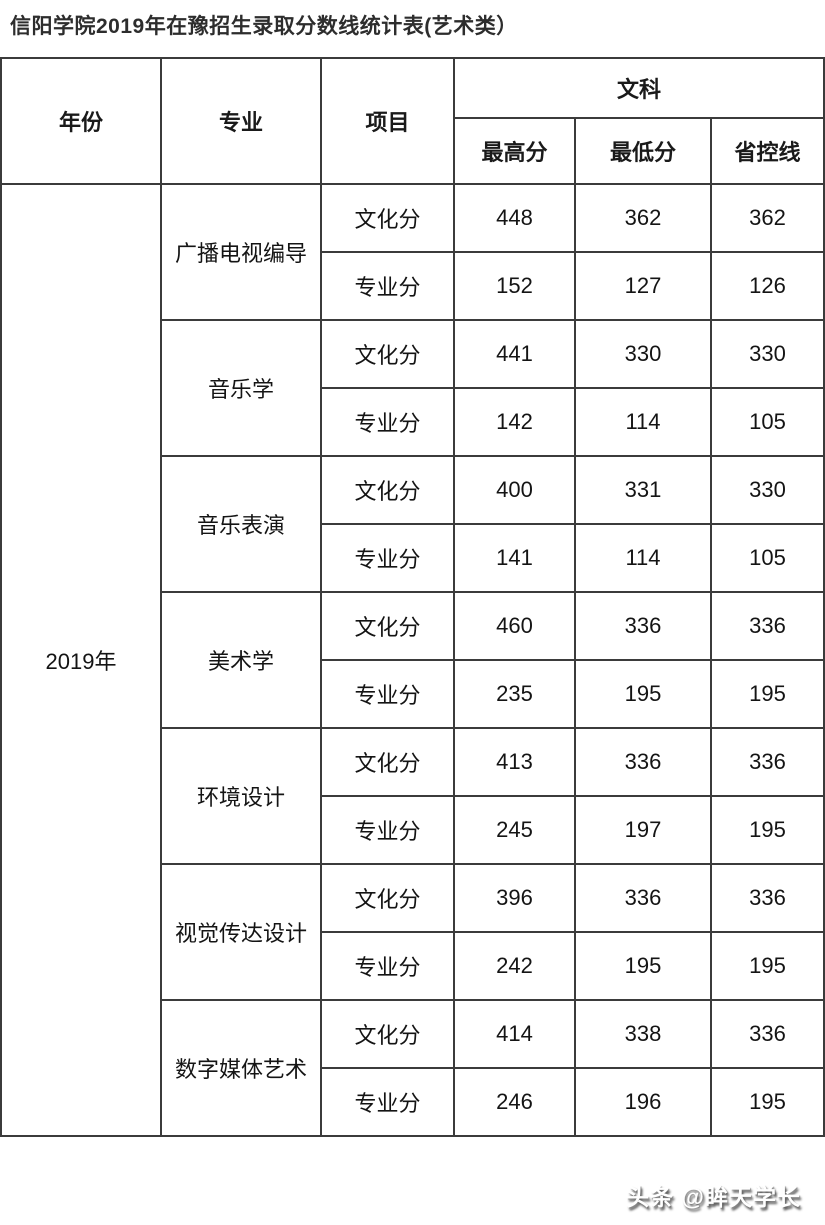 The height and width of the screenshot is (1225, 825). Describe the element at coordinates (387, 121) in the screenshot. I see `header-item: 项目` at that location.